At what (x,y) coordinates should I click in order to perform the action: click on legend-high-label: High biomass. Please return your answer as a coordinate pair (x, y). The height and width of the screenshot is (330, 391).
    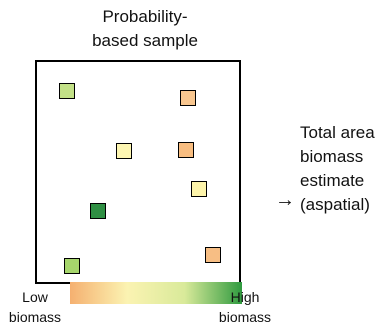
    Looking at the image, I should click on (245, 307).